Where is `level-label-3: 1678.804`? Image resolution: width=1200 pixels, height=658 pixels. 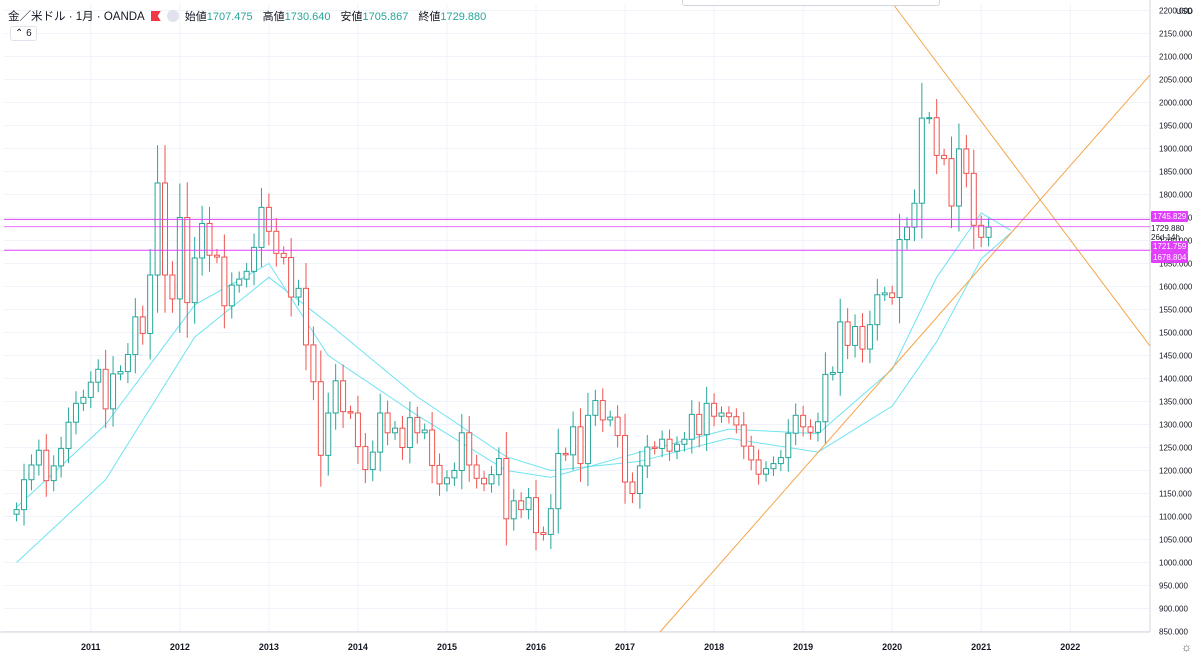 level-label-3: 1678.804 is located at coordinates (1170, 257).